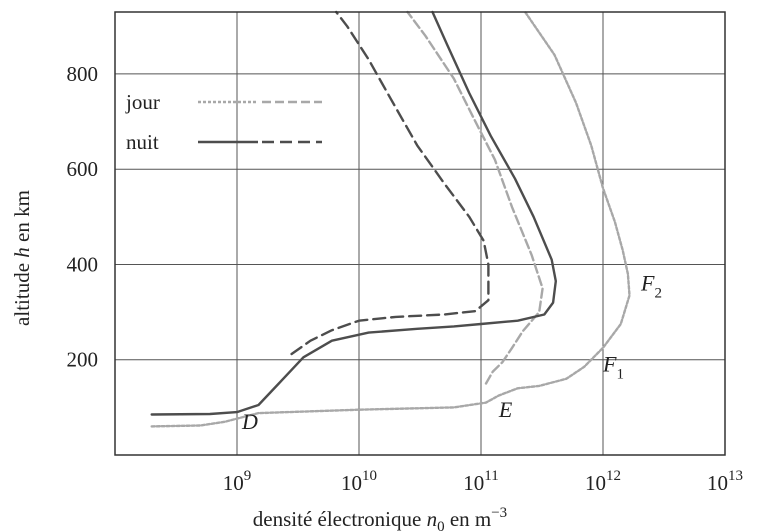 The width and height of the screenshot is (762, 531). What do you see at coordinates (340, 519) in the screenshot?
I see `x-axis-label-text: densité électronique` at bounding box center [340, 519].